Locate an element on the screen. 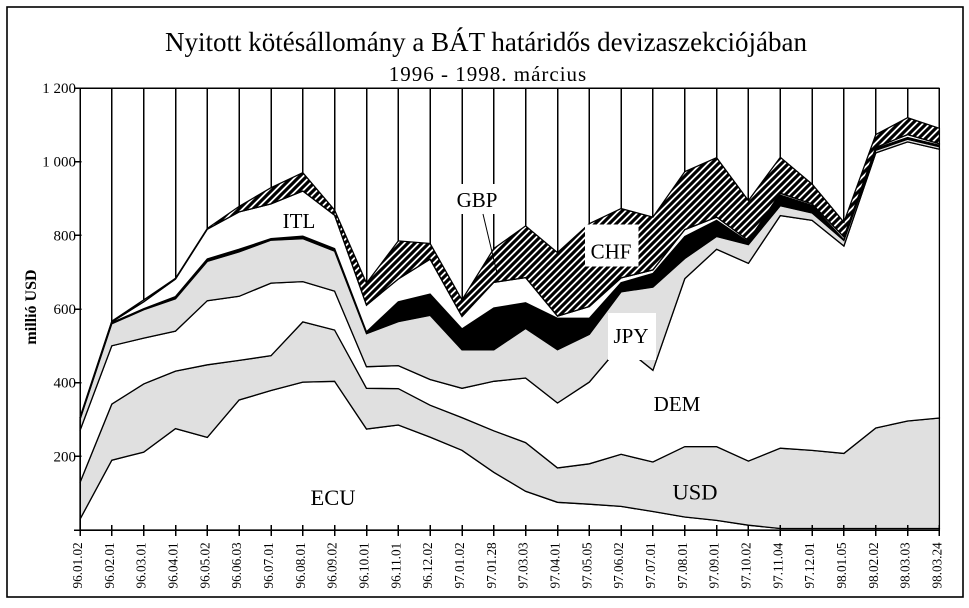 The image size is (969, 608). svg-text: 97.04.01 is located at coordinates (555, 565).